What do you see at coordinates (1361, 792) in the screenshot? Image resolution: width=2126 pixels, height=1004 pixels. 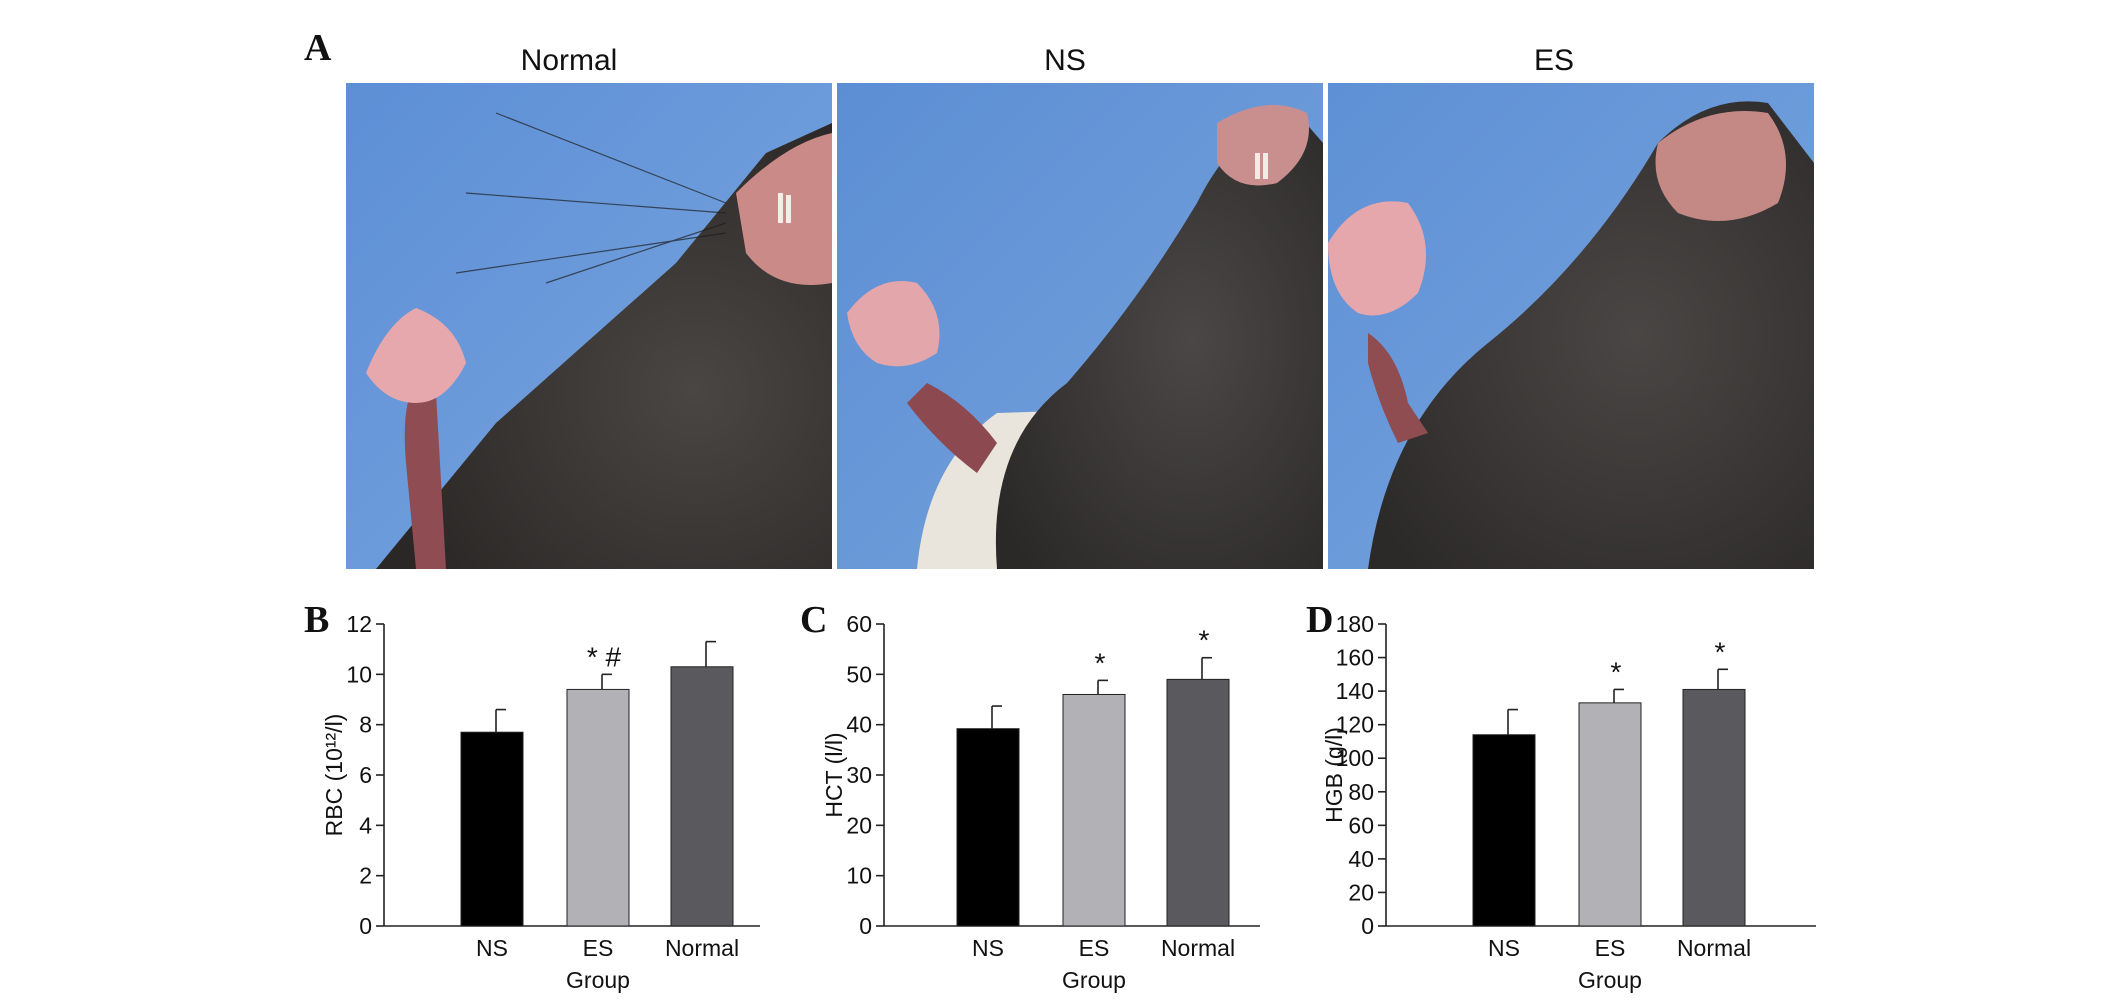 I see `y-tick-label: 80` at bounding box center [1361, 792].